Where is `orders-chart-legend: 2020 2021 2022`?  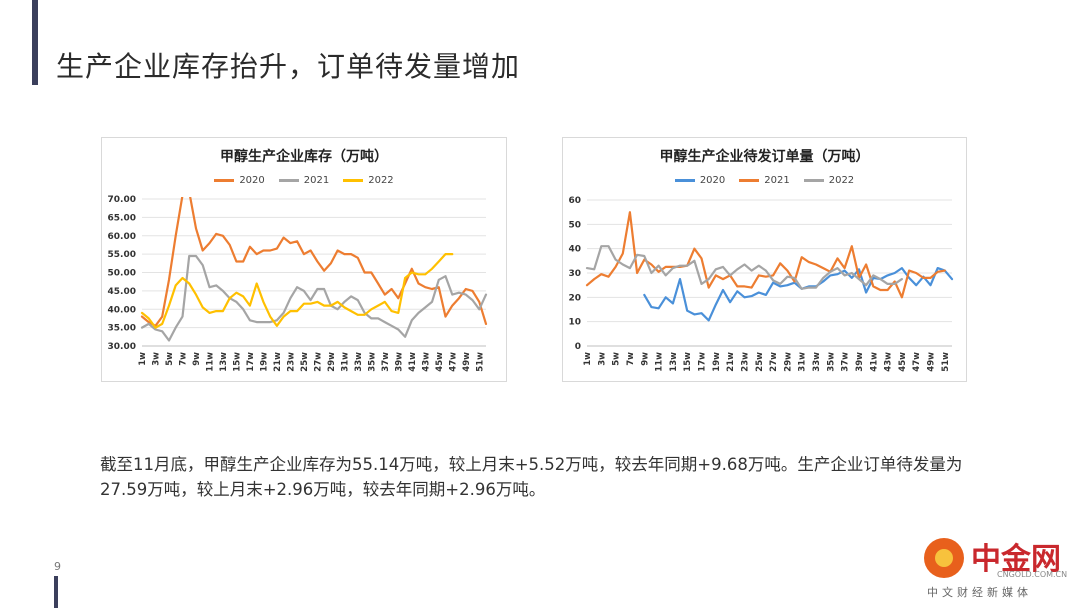 orders-chart-legend: 2020 2021 2022 is located at coordinates (764, 180).